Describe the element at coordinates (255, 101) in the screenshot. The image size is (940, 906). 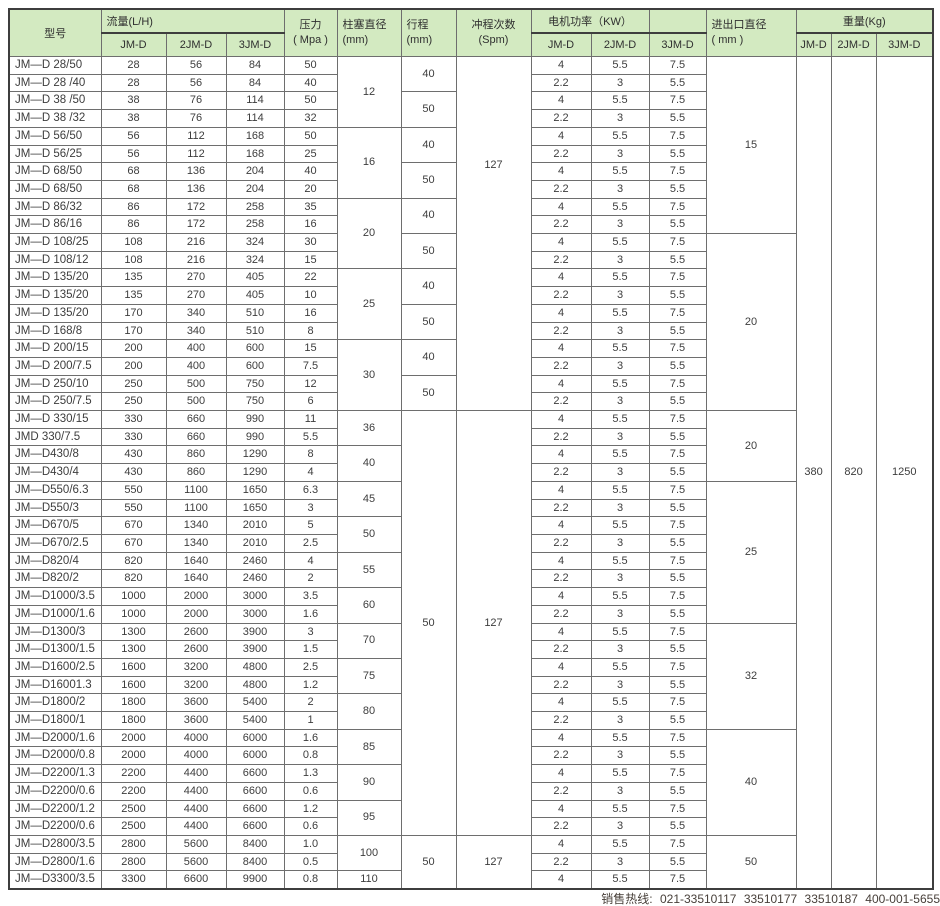
I see `flow-3jmd-cell: 114` at that location.